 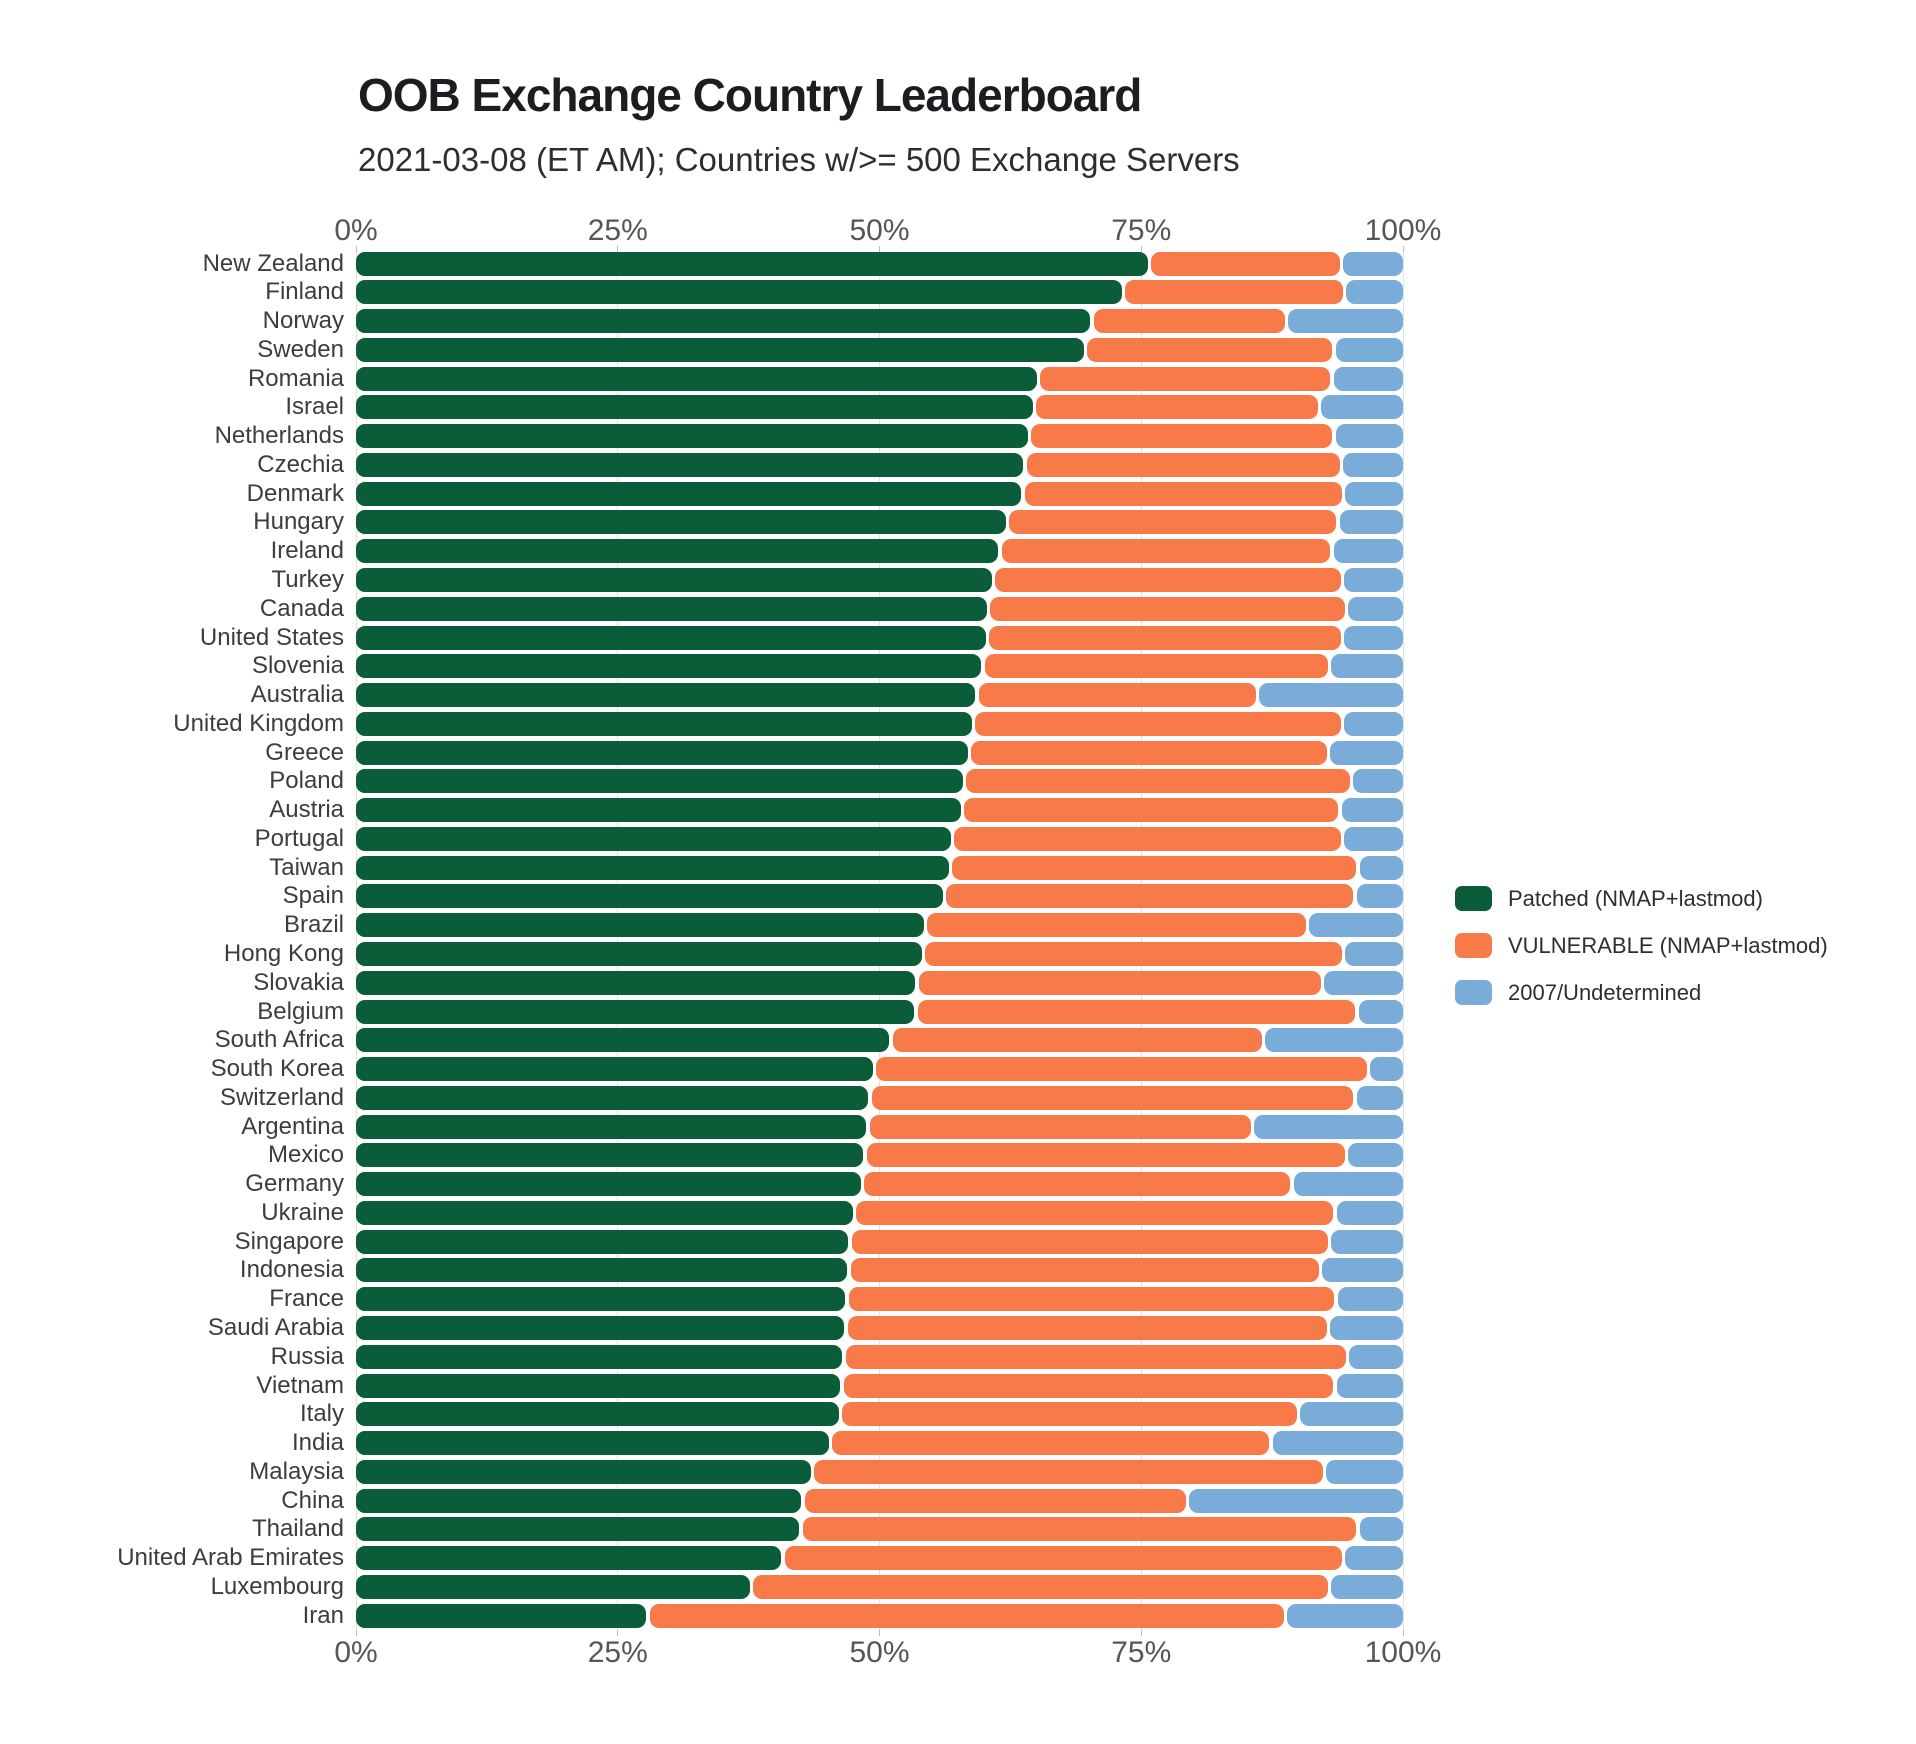 I want to click on category-label: United Arab Emirates, so click(x=230, y=1558).